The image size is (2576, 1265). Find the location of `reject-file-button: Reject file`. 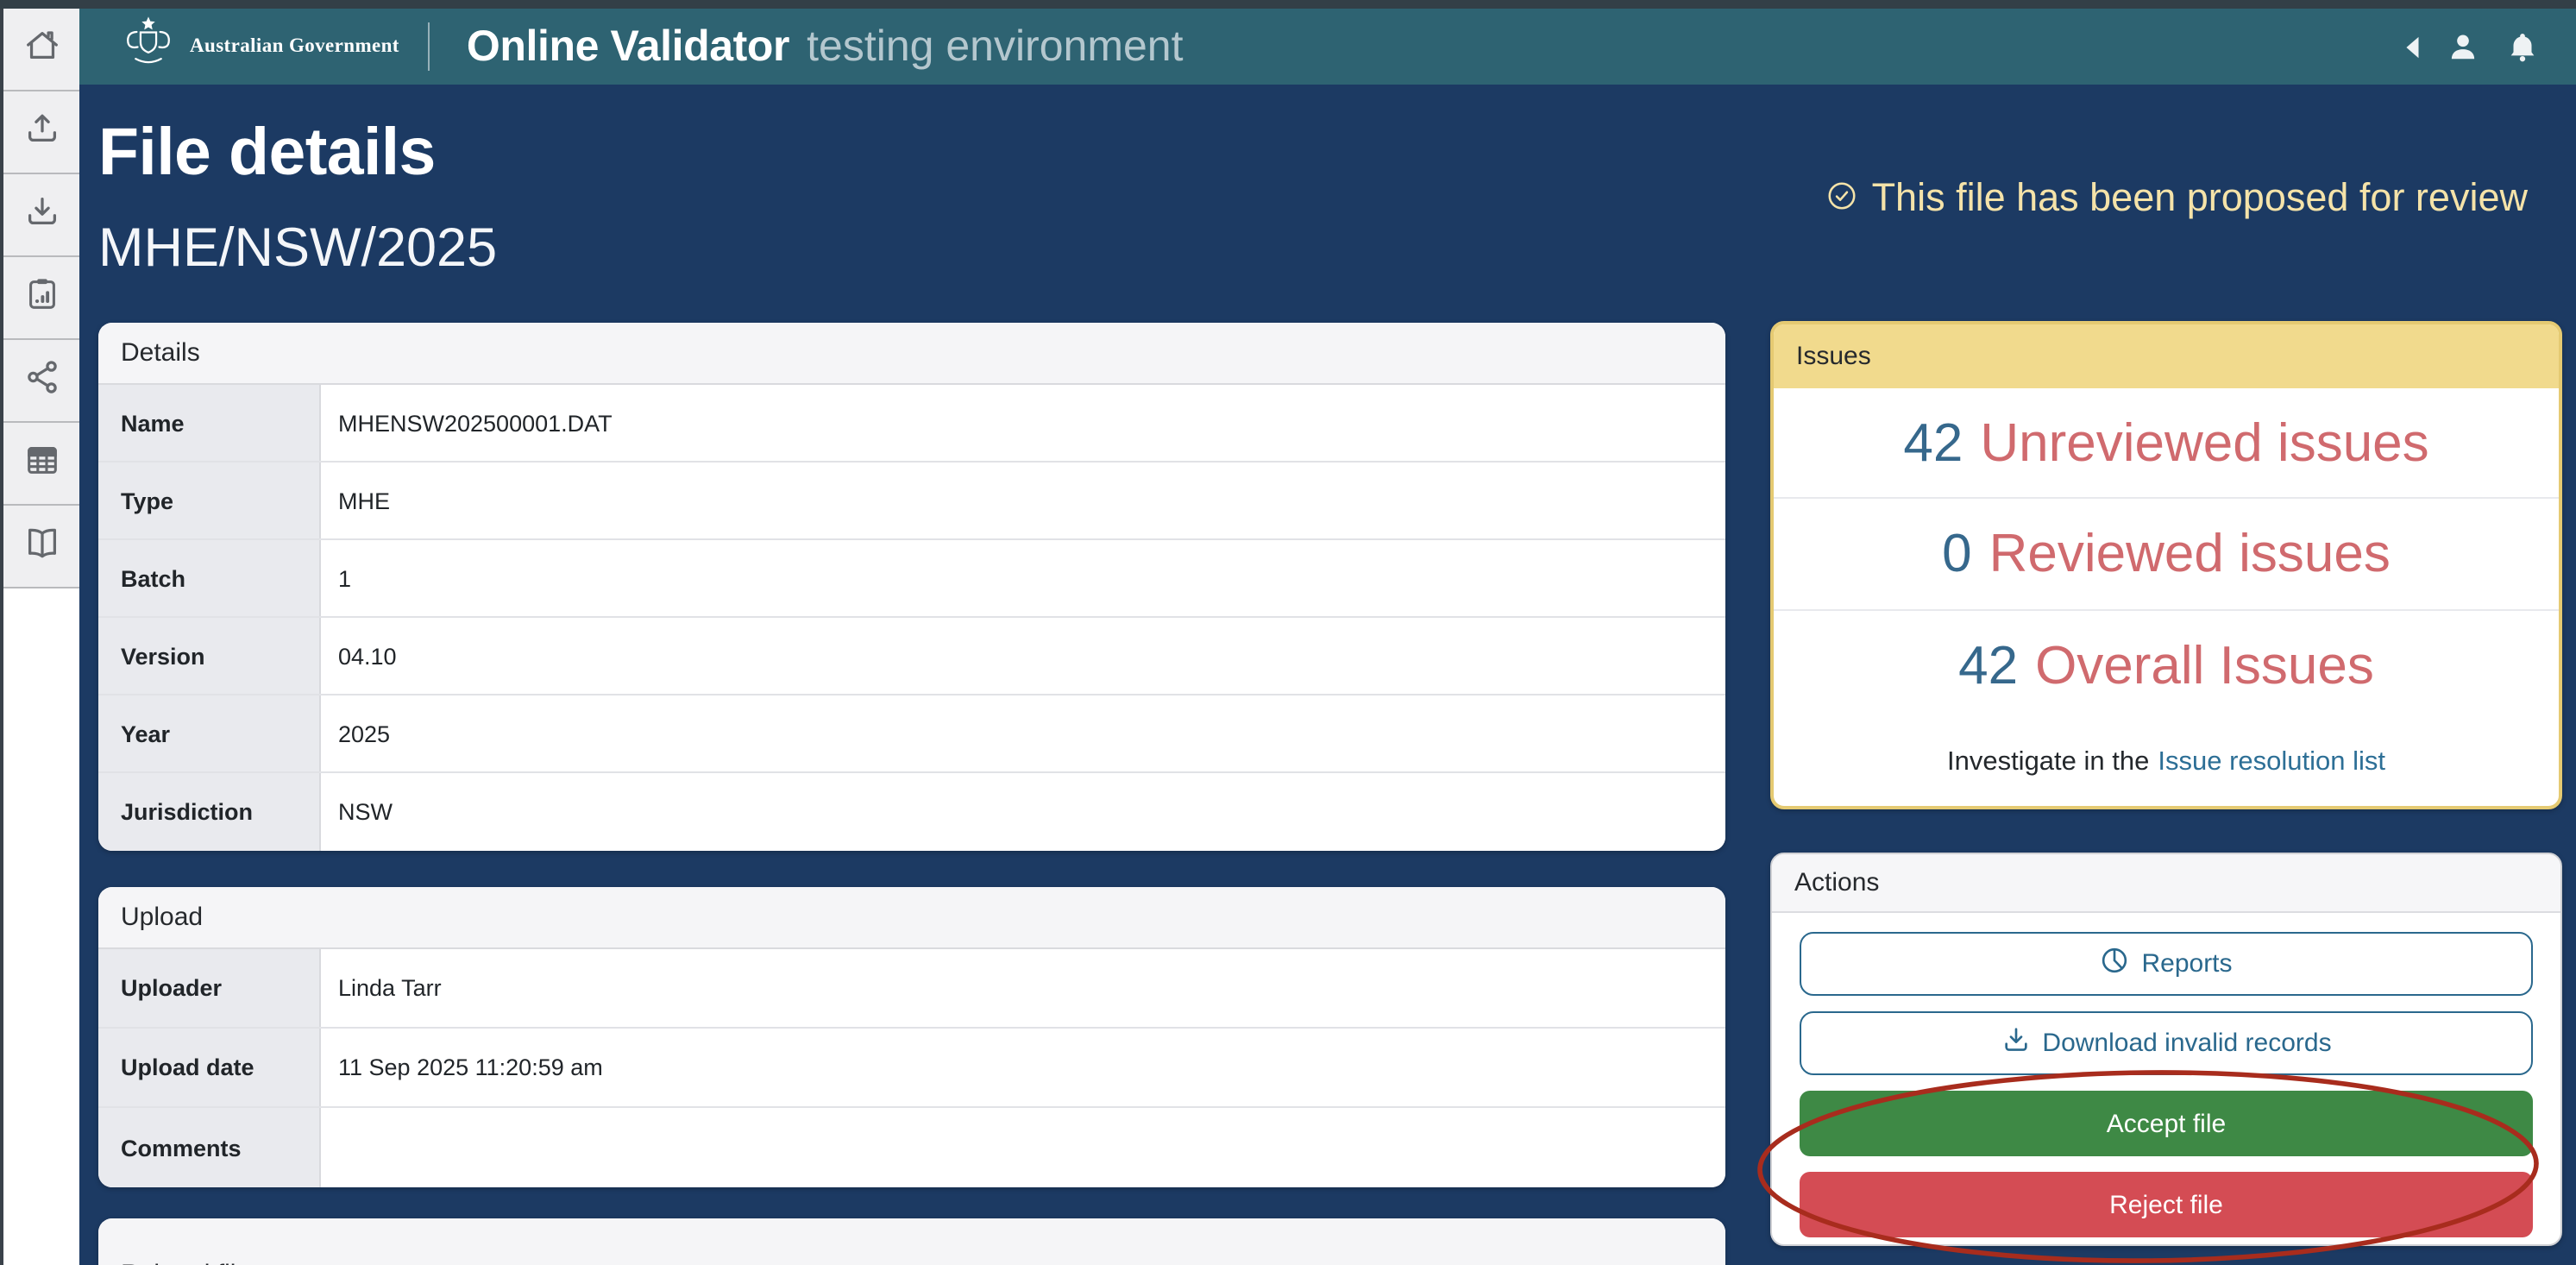

reject-file-button: Reject file is located at coordinates (2166, 1204).